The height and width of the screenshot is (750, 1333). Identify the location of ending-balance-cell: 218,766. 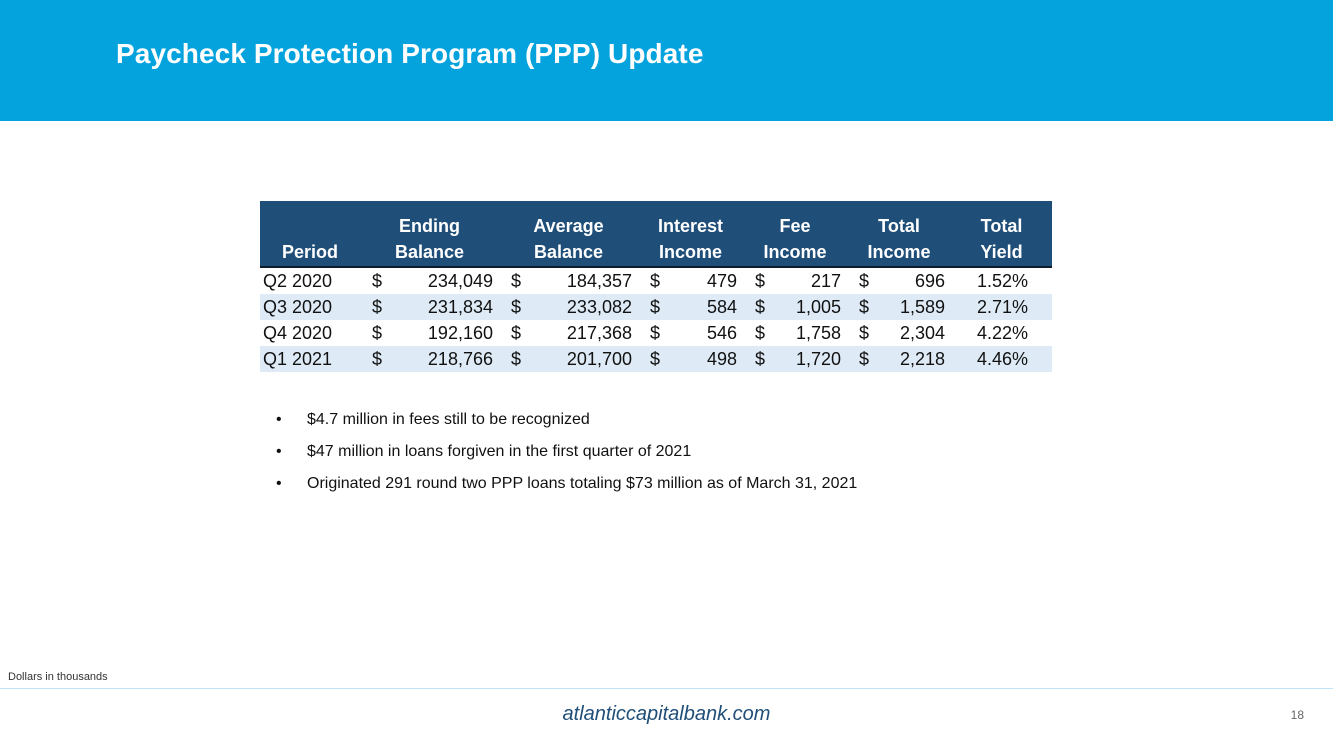
(436, 359).